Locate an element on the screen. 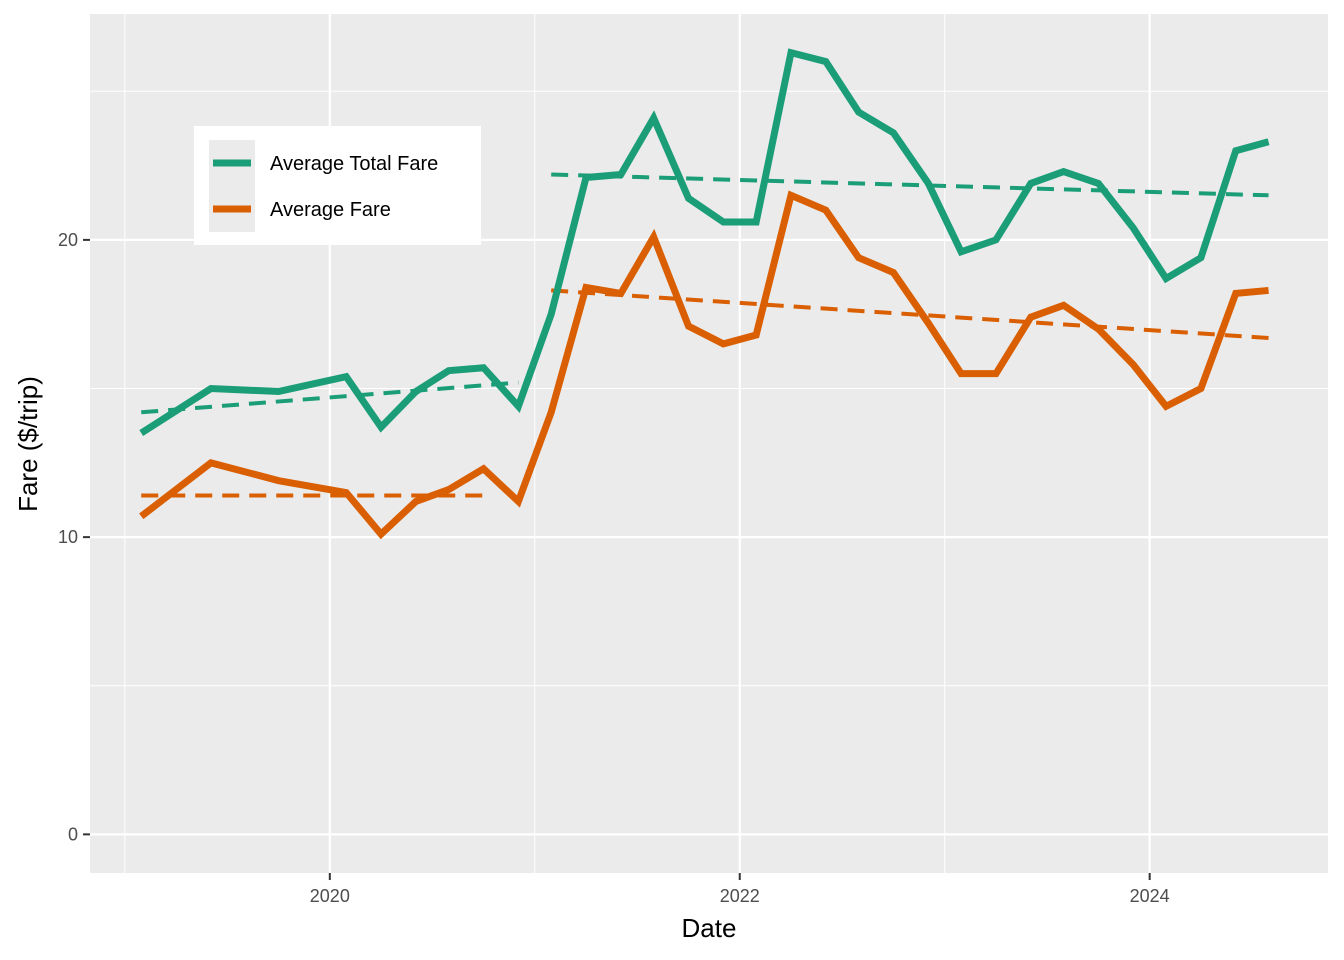 The image size is (1344, 960). trend-line-average-total-fare-post-2021 is located at coordinates (910, 185).